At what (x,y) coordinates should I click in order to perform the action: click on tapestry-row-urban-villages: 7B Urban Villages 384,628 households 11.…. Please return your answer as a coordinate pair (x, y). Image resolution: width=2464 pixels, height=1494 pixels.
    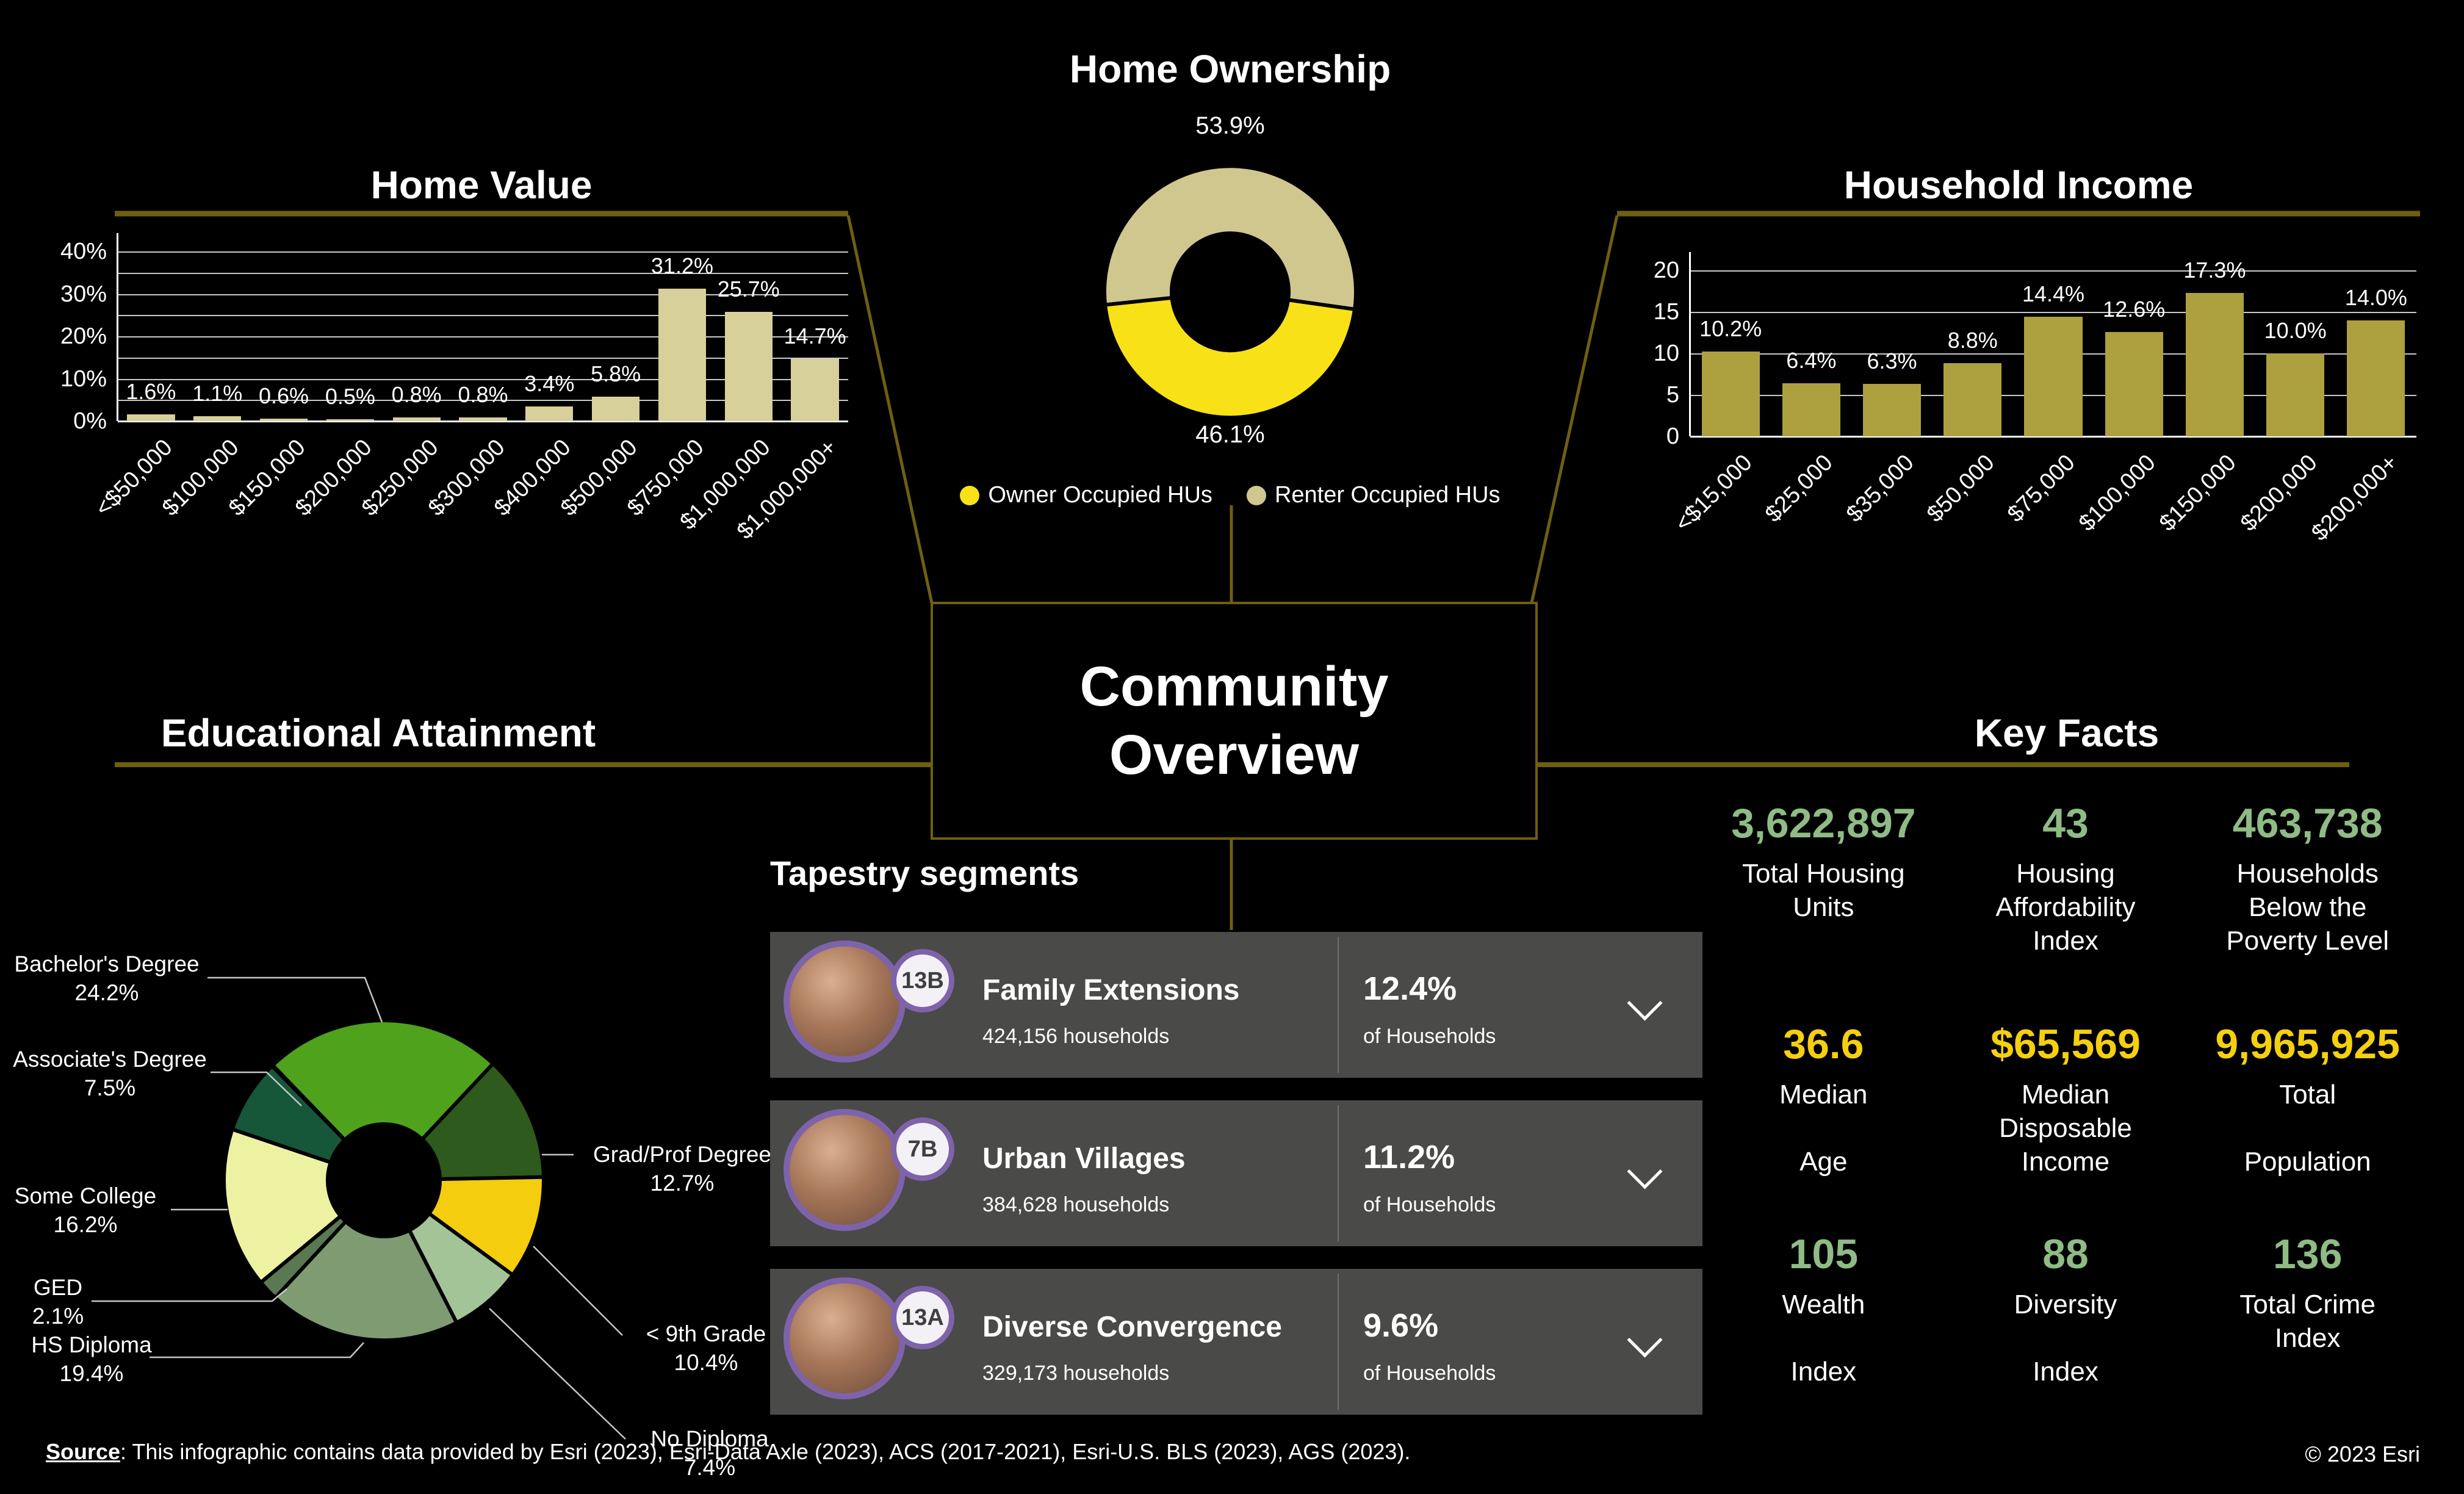
    Looking at the image, I should click on (1236, 1173).